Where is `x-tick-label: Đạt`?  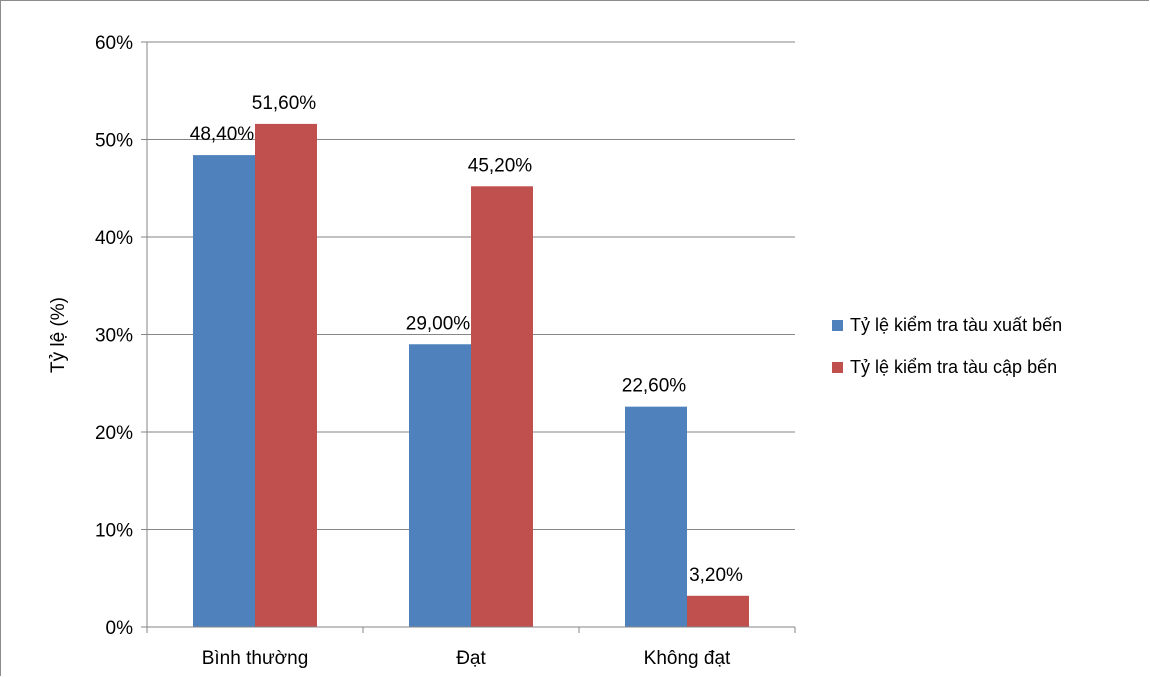 x-tick-label: Đạt is located at coordinates (471, 658).